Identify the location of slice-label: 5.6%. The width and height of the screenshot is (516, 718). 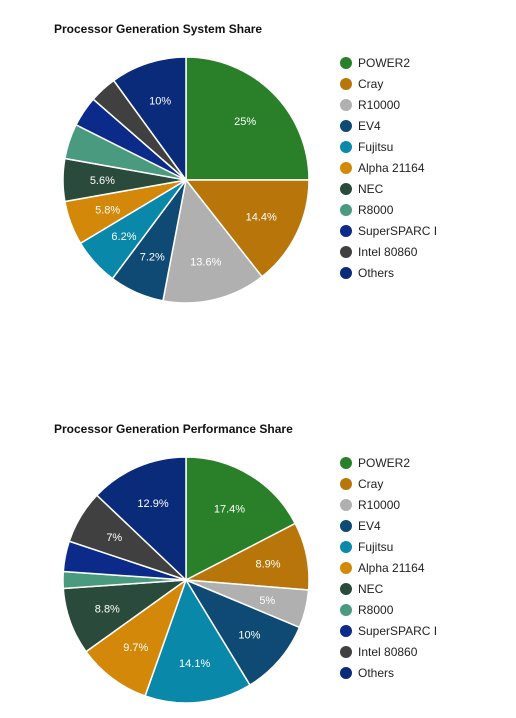
(102, 181).